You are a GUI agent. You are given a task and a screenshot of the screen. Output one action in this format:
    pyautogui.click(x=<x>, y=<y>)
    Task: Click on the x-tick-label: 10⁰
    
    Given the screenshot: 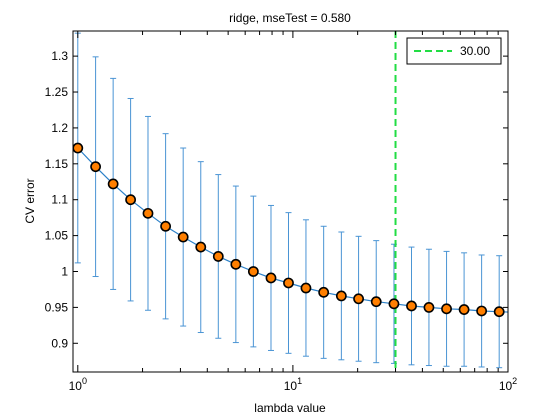 What is the action you would take?
    pyautogui.click(x=78, y=384)
    